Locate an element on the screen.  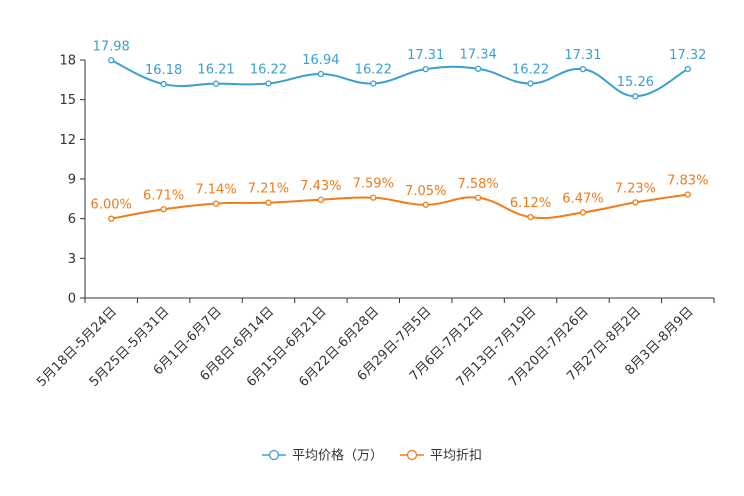
y-tick-label: 6 is located at coordinates (72, 219).